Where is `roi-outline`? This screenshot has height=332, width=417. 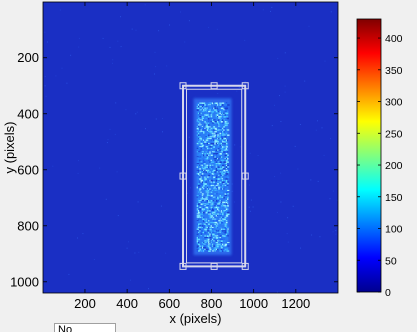 roi-outline is located at coordinates (214, 176).